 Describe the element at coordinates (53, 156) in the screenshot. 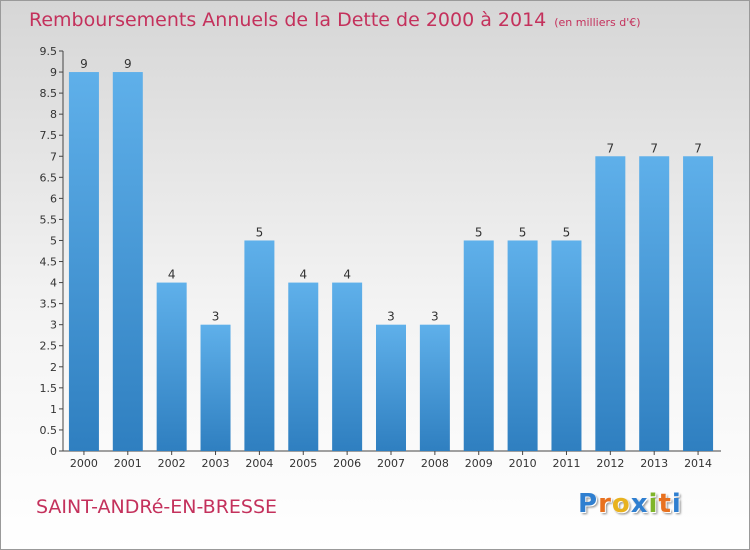

I see `y-tick-label: 7` at that location.